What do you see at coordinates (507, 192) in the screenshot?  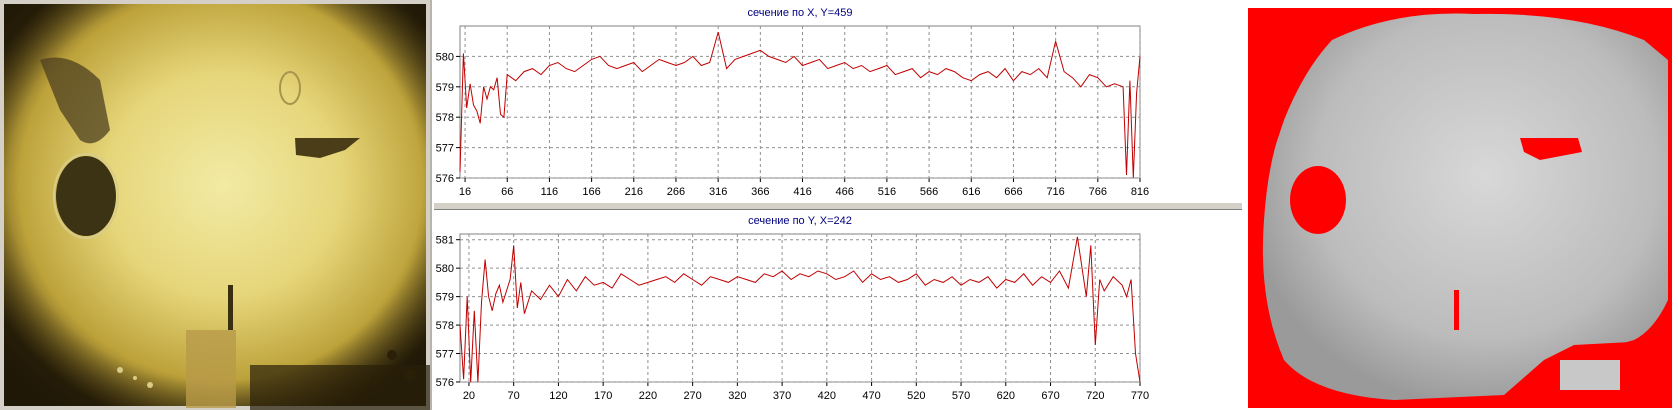 I see `x-tick-label: 66` at bounding box center [507, 192].